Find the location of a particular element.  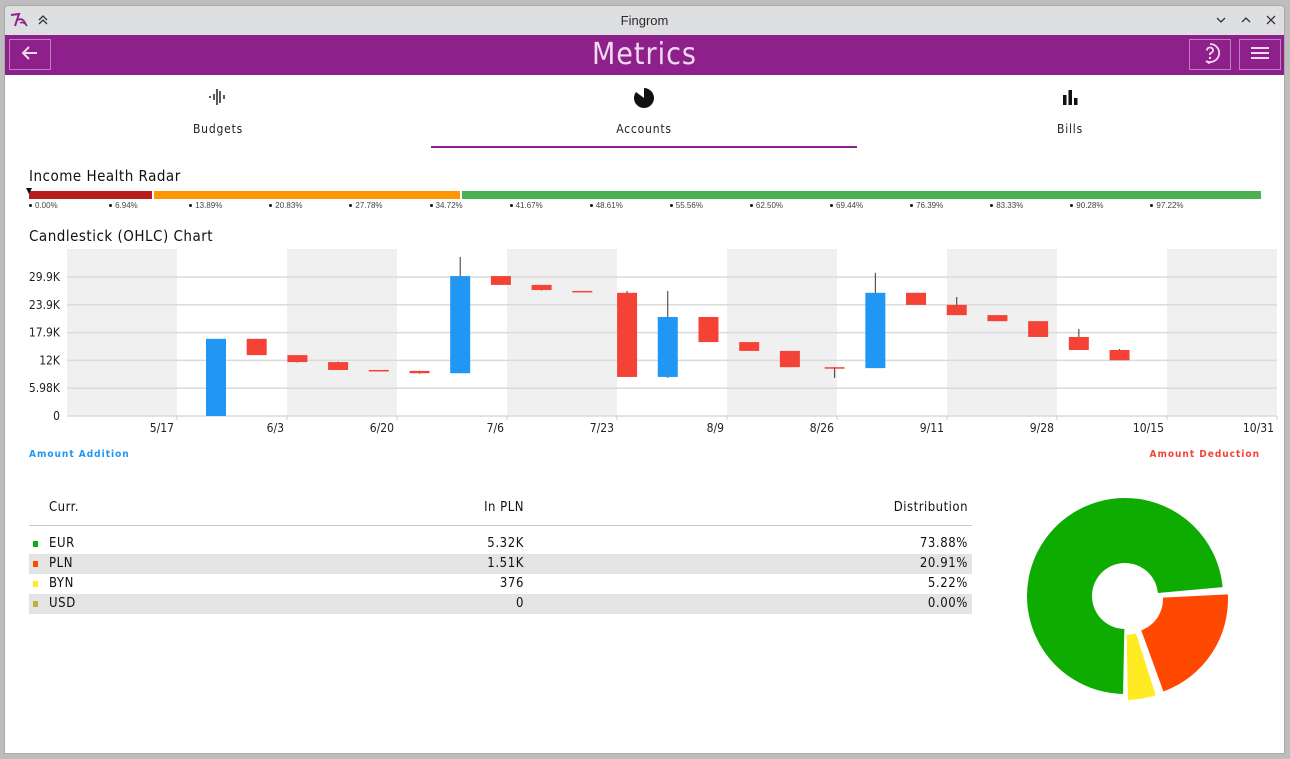

table-row: PLN 1.51K 20.91% is located at coordinates (500, 564).